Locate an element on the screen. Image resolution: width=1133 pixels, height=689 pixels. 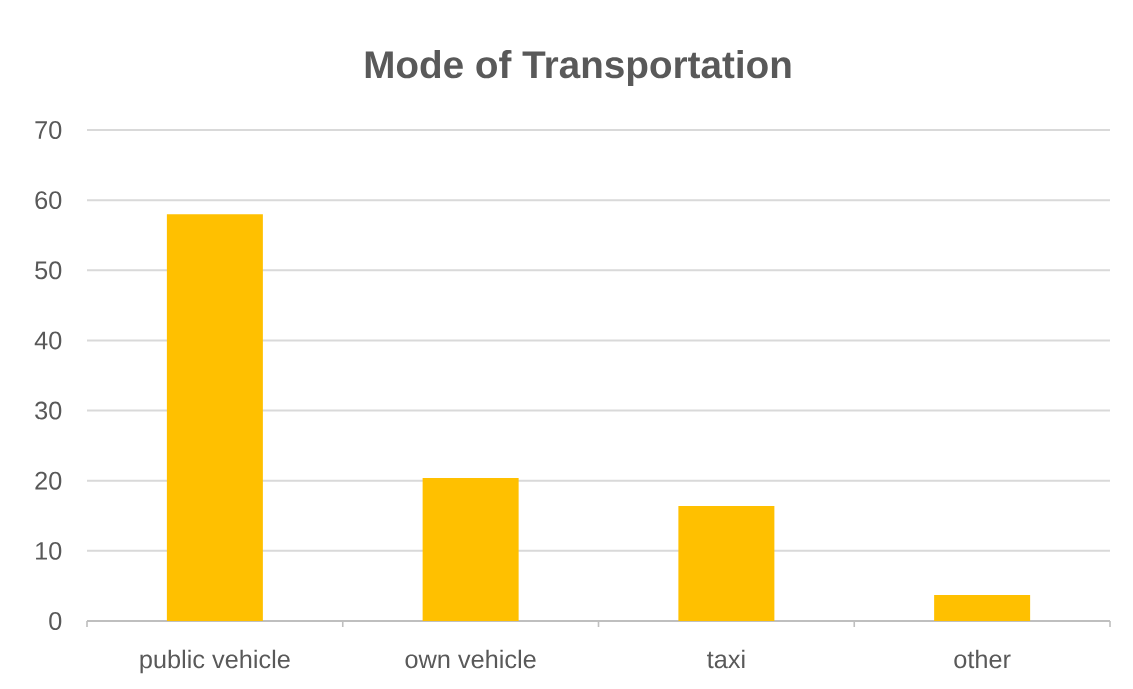
x-tick-label: public vehicle is located at coordinates (215, 661).